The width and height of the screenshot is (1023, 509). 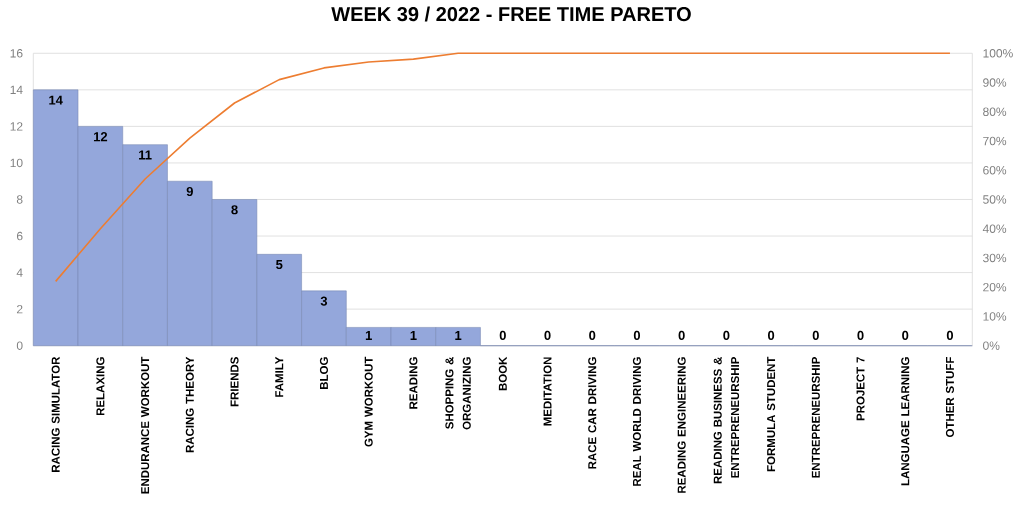 I want to click on x-tick-label: REAL WORLD DRIVING, so click(x=636, y=421).